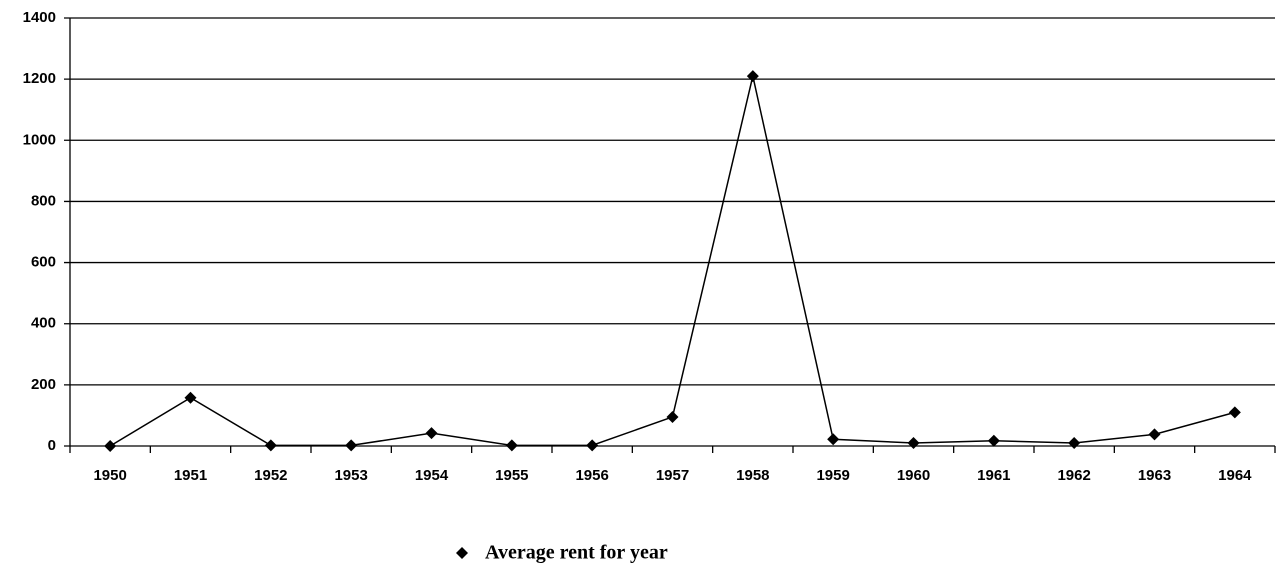 The width and height of the screenshot is (1280, 577). I want to click on x-tick-label: 1963, so click(1154, 475).